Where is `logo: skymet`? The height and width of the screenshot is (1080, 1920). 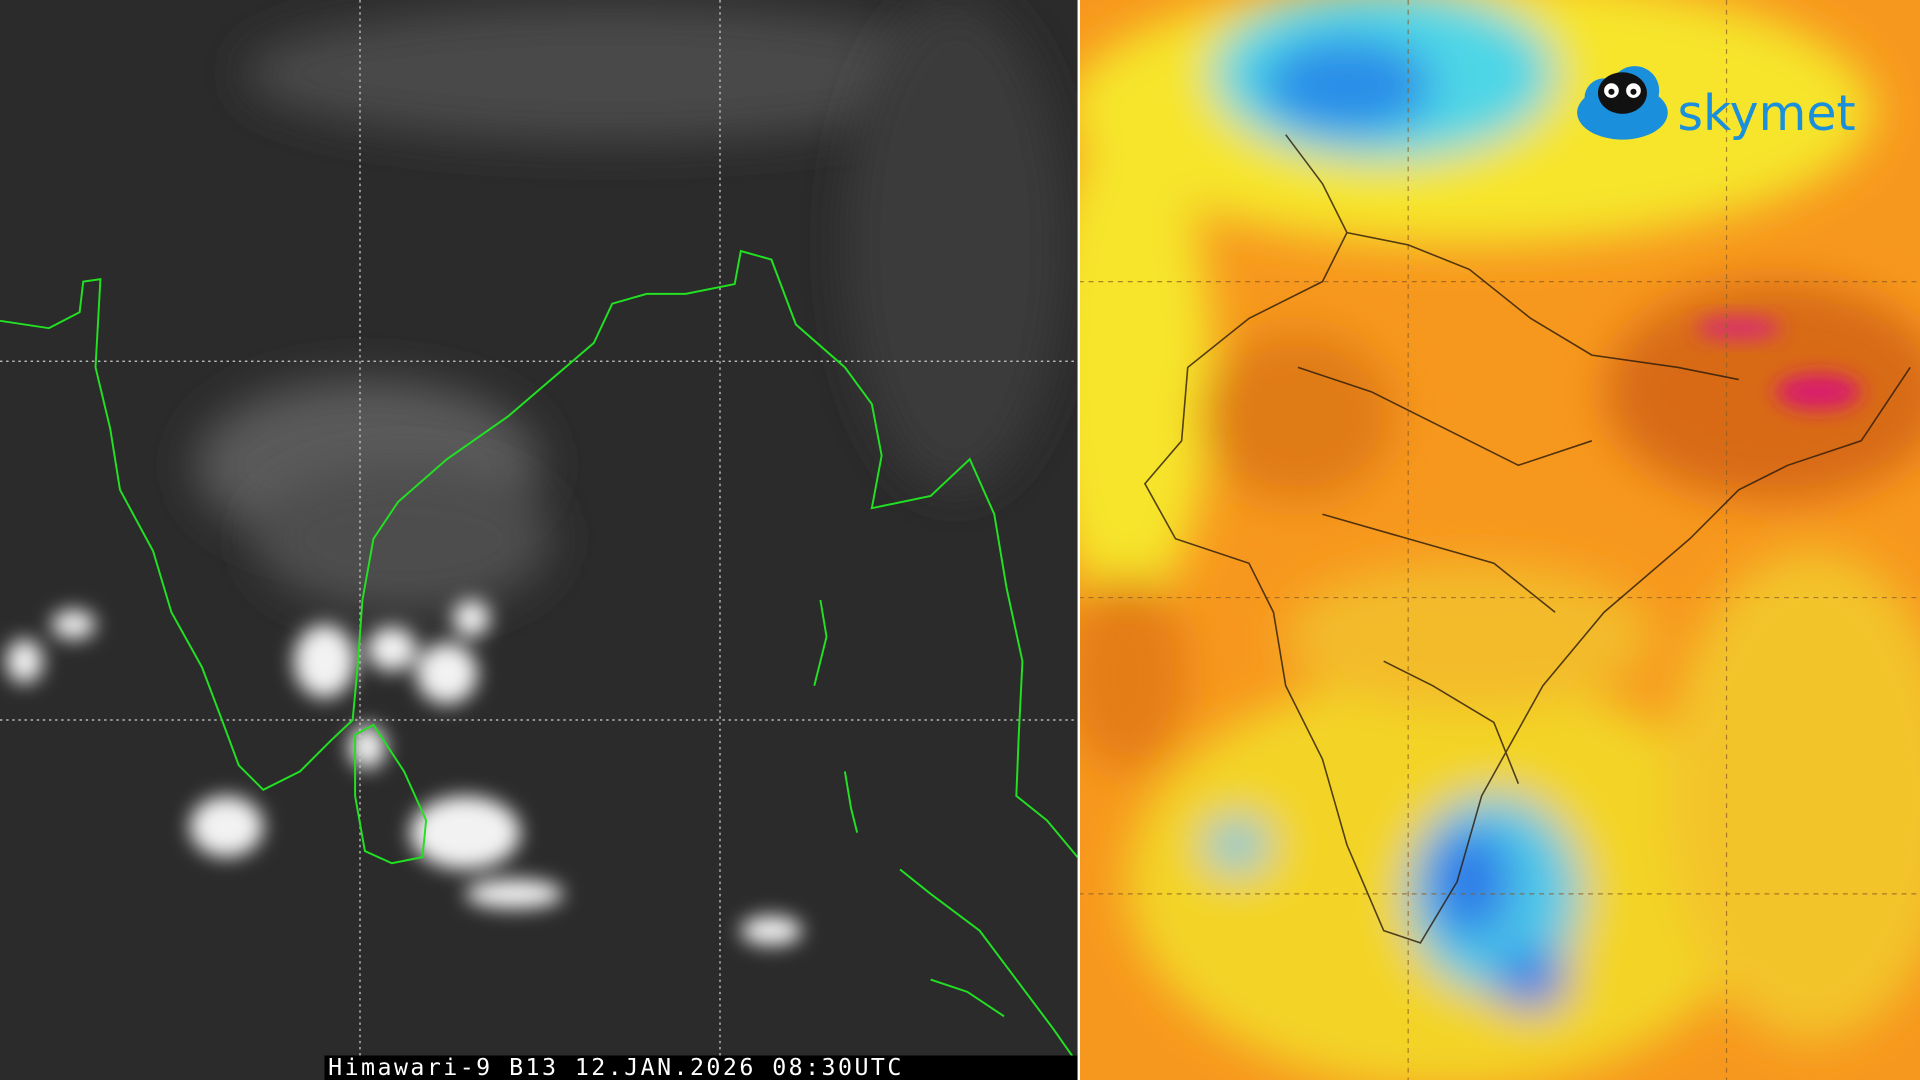 logo: skymet is located at coordinates (1716, 104).